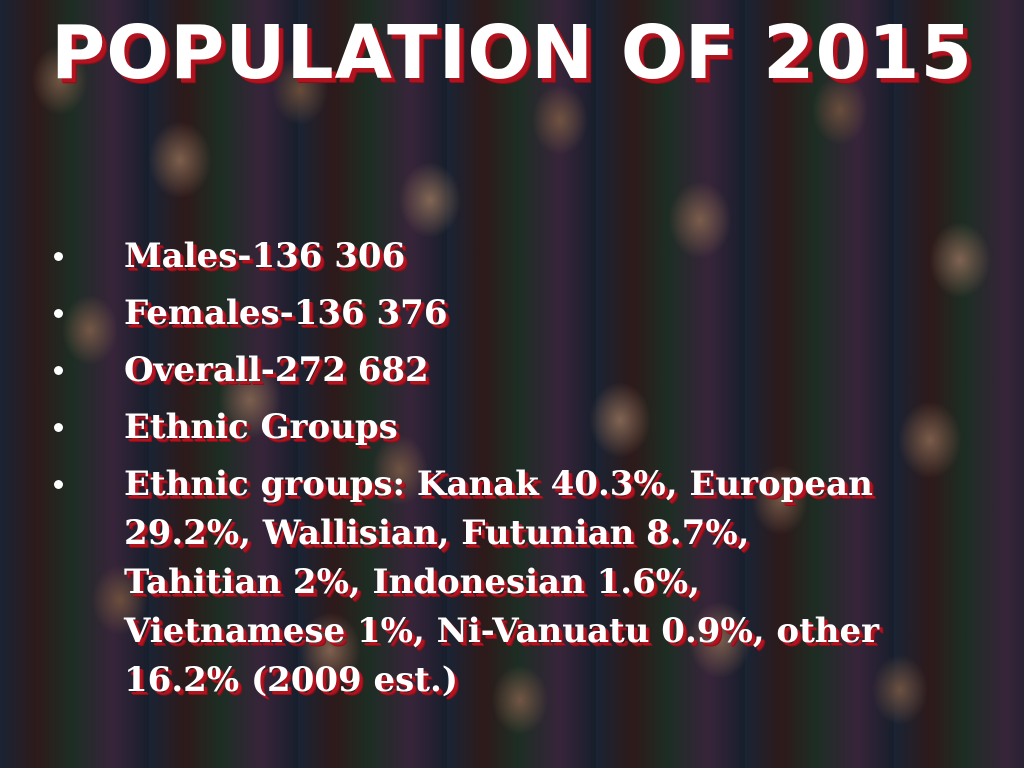 This screenshot has height=768, width=1024. I want to click on bullet-text: Ethnic Groups, so click(261, 427).